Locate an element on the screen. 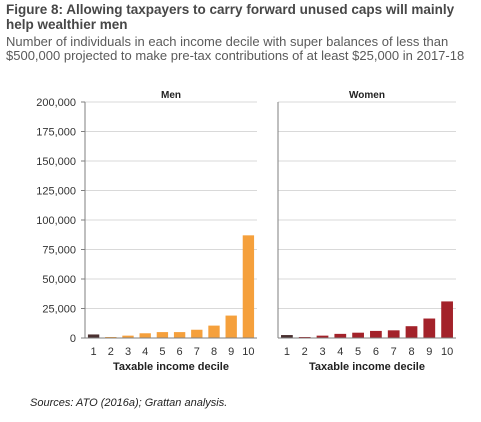 The height and width of the screenshot is (422, 481). bars-men is located at coordinates (171, 286).